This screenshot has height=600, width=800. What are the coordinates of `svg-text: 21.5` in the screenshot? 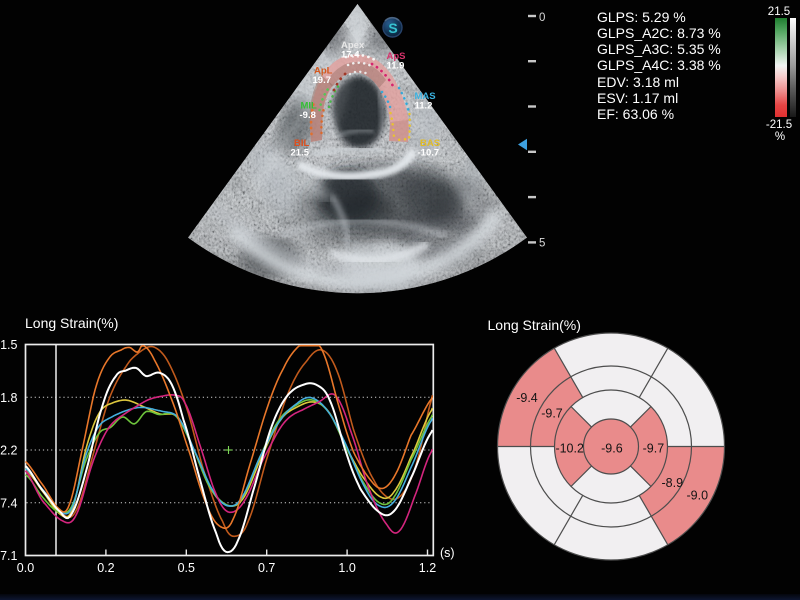 It's located at (300, 153).